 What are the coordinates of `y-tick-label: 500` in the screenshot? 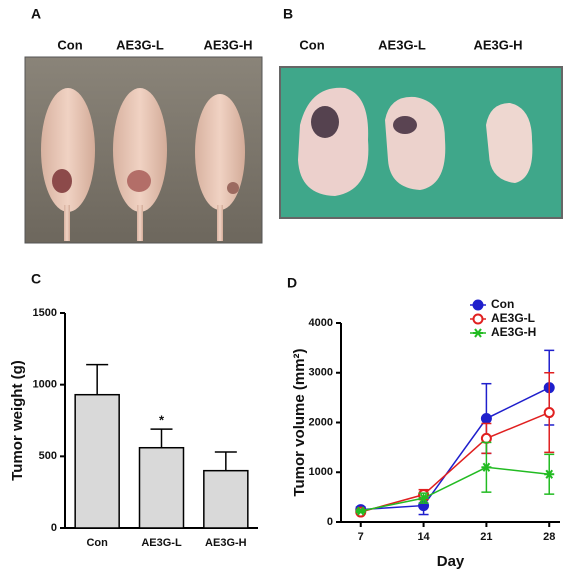 It's located at (48, 456).